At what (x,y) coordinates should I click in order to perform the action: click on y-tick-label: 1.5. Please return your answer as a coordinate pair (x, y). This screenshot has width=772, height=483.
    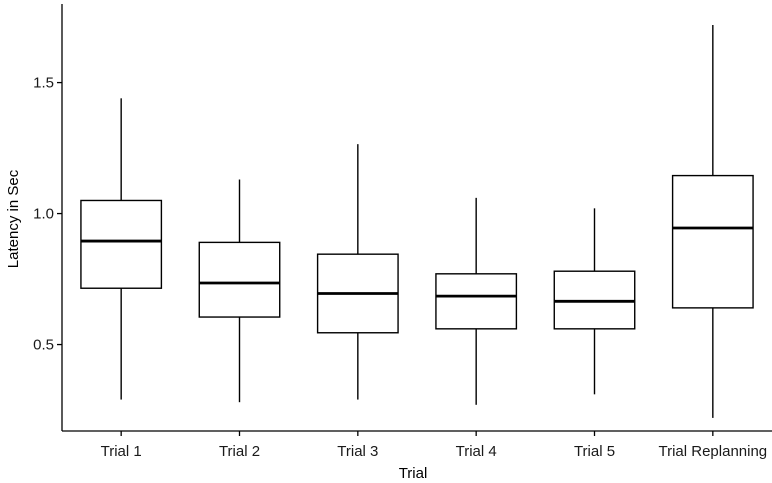
    Looking at the image, I should click on (43, 83).